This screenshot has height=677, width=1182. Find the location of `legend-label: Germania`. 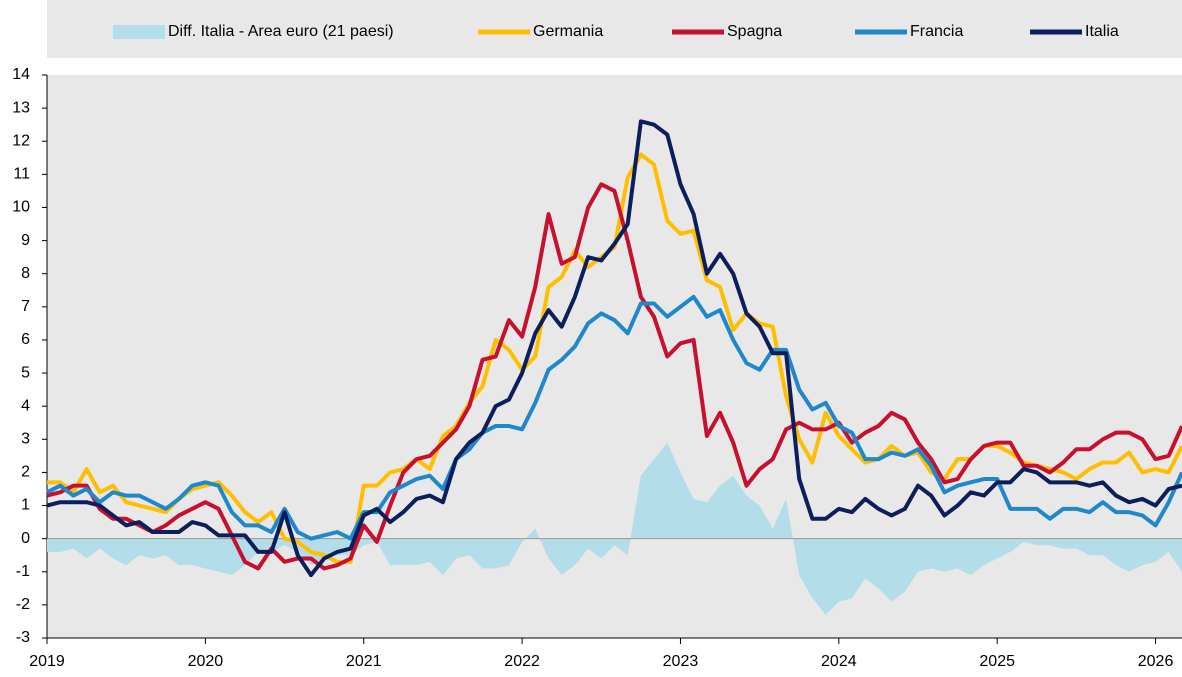

legend-label: Germania is located at coordinates (568, 31).